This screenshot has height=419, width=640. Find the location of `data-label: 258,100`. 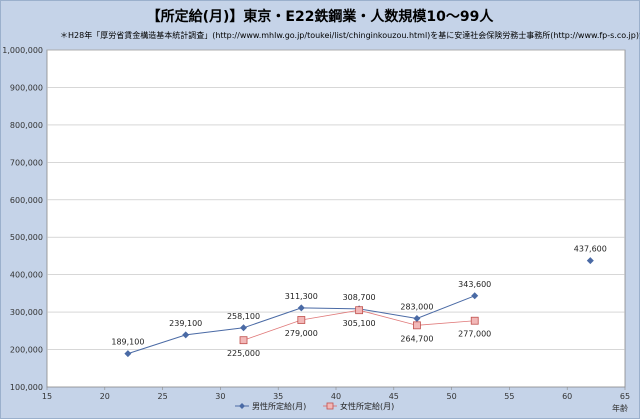

data-label: 258,100 is located at coordinates (243, 316).